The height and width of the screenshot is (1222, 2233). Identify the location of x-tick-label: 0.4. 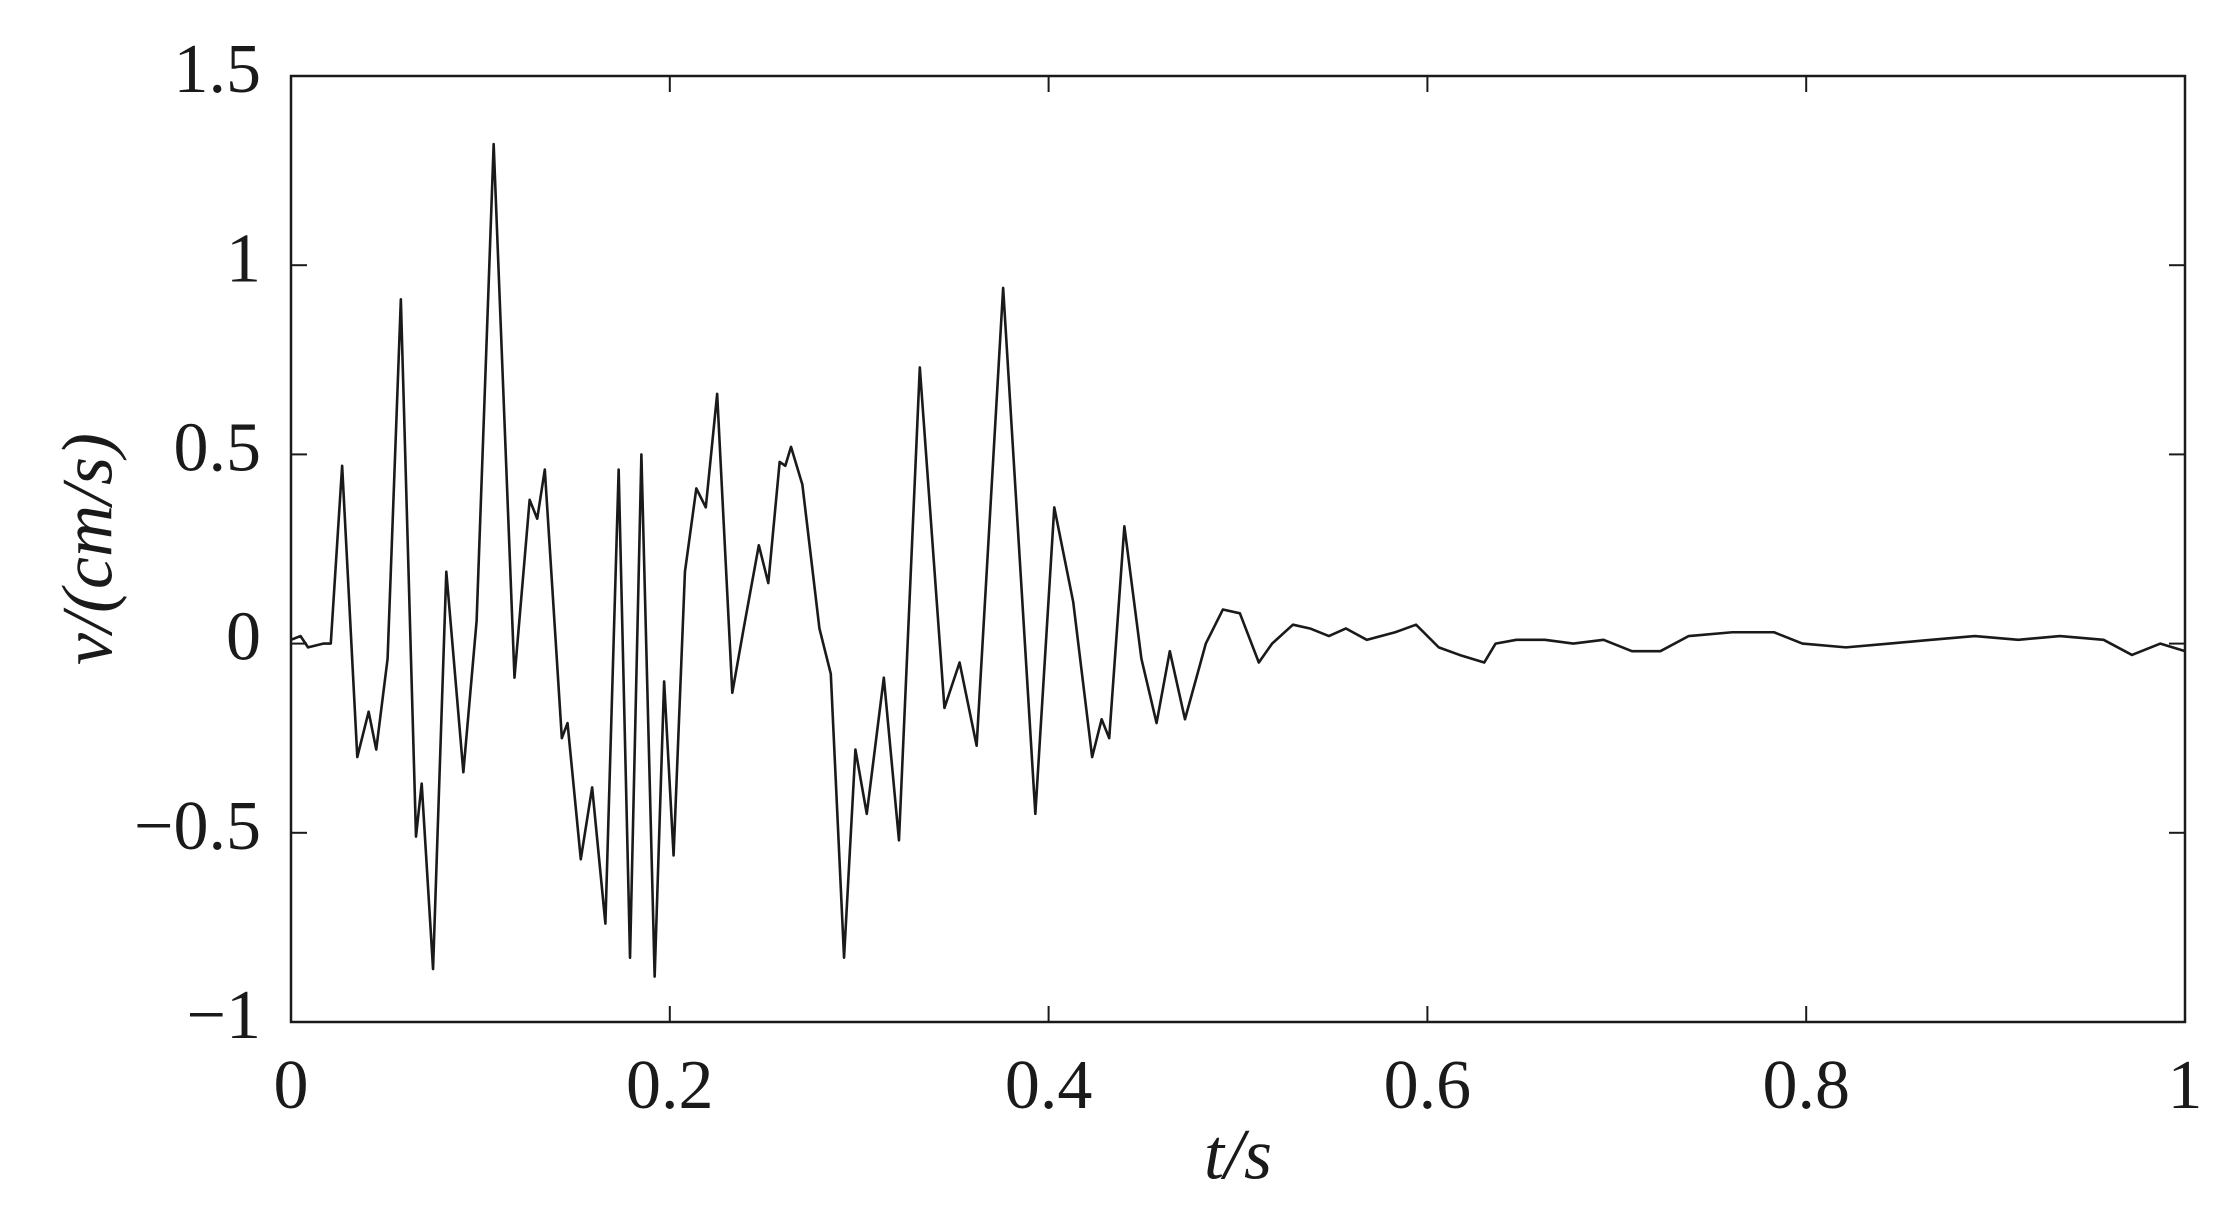
(1049, 1085).